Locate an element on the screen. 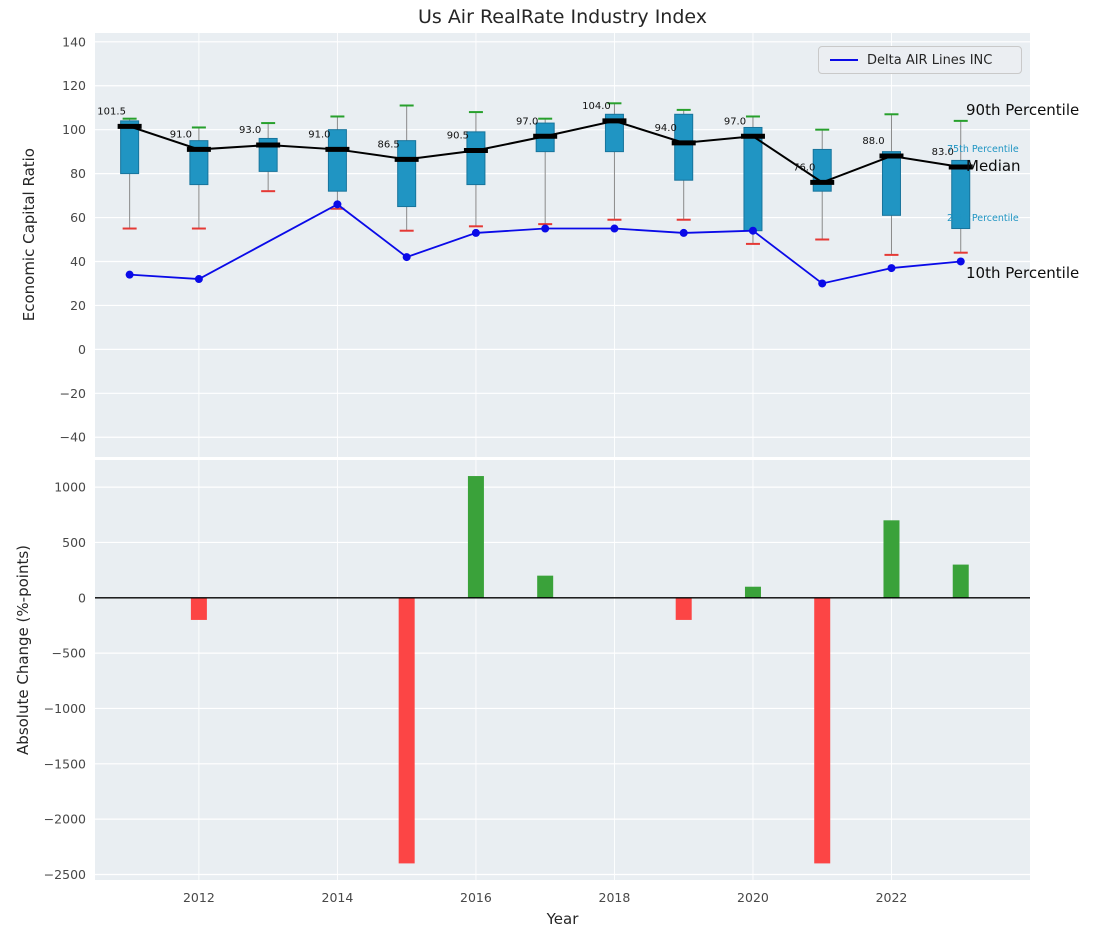  median-value-label: 88.0 is located at coordinates (873, 141).